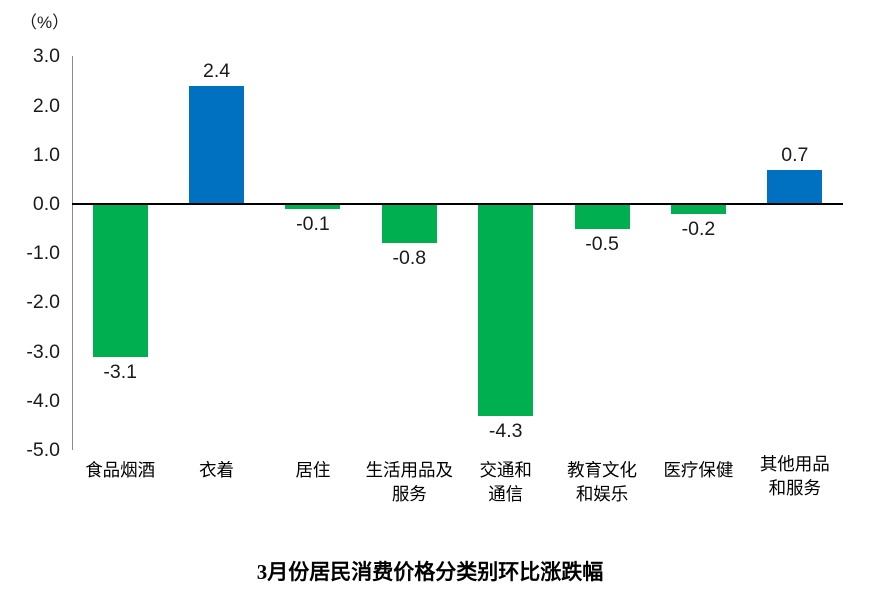 Image resolution: width=881 pixels, height=607 pixels. What do you see at coordinates (698, 470) in the screenshot?
I see `x-category-label: 医疗保健` at bounding box center [698, 470].